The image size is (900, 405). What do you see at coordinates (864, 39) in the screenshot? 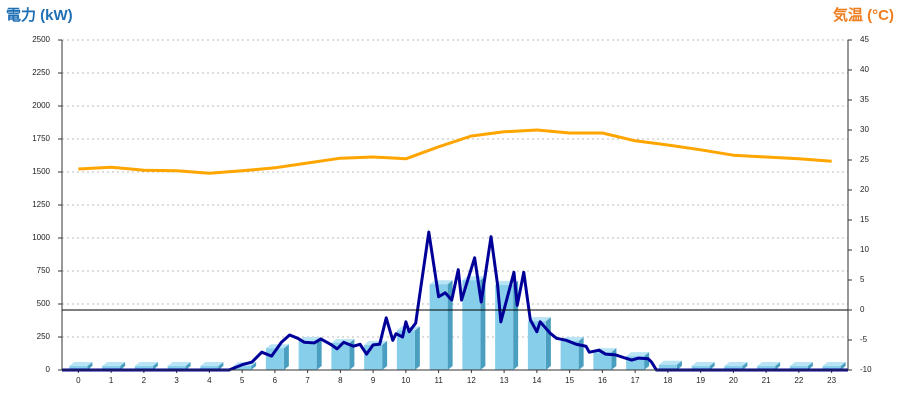
I see `y2-tick-label: 45` at bounding box center [864, 39].